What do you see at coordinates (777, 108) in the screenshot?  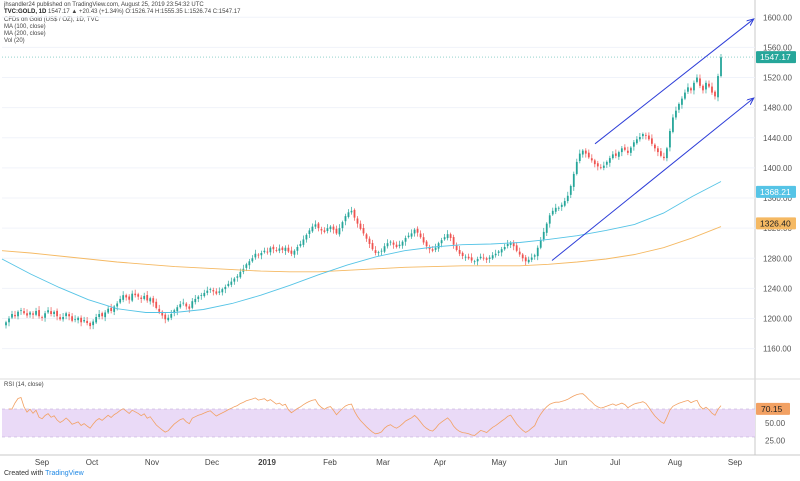 I see `price-tick-label: 1480.00` at bounding box center [777, 108].